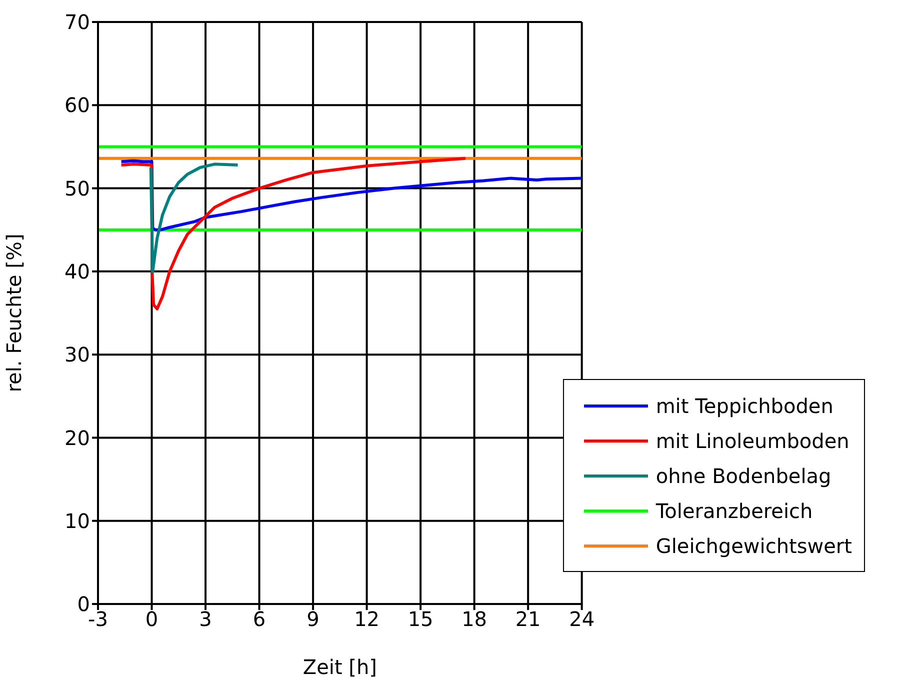 Image resolution: width=903 pixels, height=678 pixels. I want to click on legend-label: mit Linoleumboden, so click(753, 440).